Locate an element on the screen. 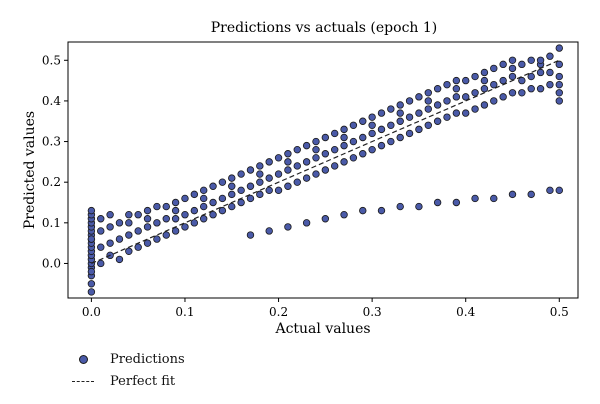 Image resolution: width=600 pixels, height=404 pixels. x-tick-label: 0.0 is located at coordinates (91, 312).